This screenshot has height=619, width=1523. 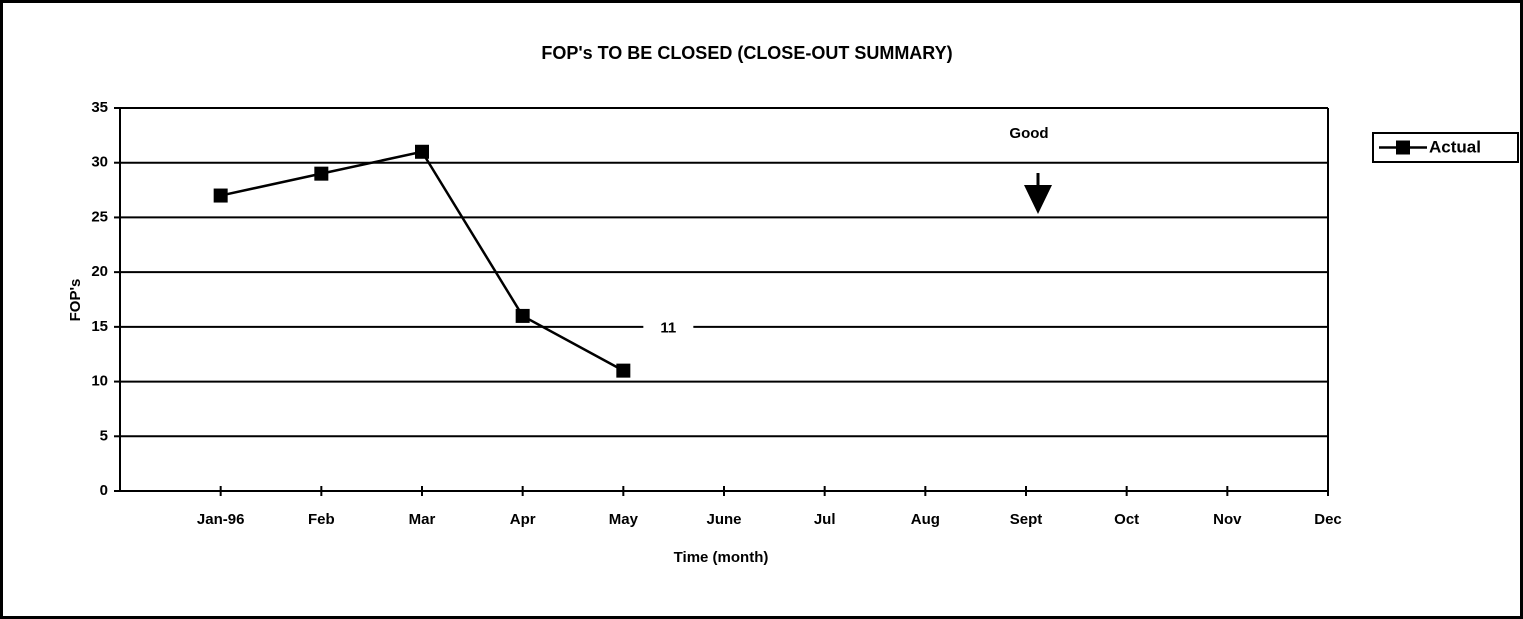 What do you see at coordinates (221, 519) in the screenshot?
I see `x-tick-label: Jan-96` at bounding box center [221, 519].